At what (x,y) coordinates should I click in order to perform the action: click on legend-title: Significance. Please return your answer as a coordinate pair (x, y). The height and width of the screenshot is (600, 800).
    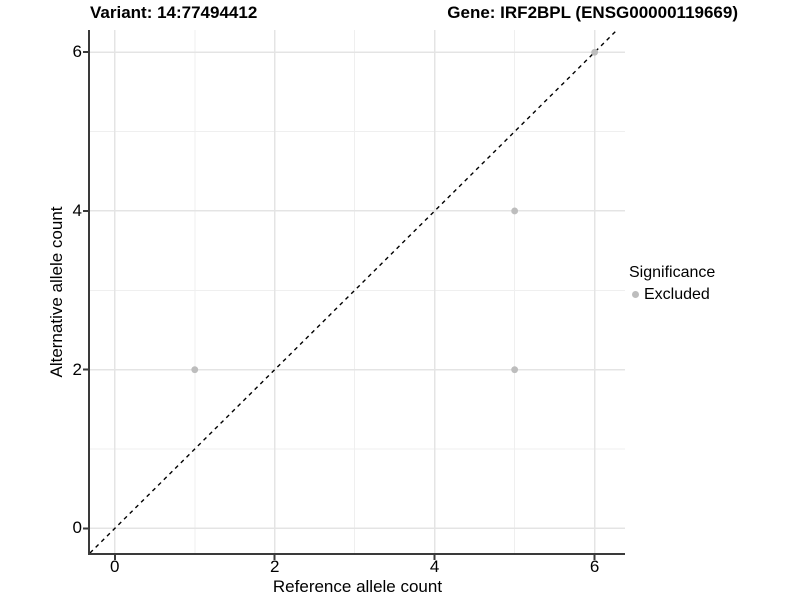
    Looking at the image, I should click on (672, 272).